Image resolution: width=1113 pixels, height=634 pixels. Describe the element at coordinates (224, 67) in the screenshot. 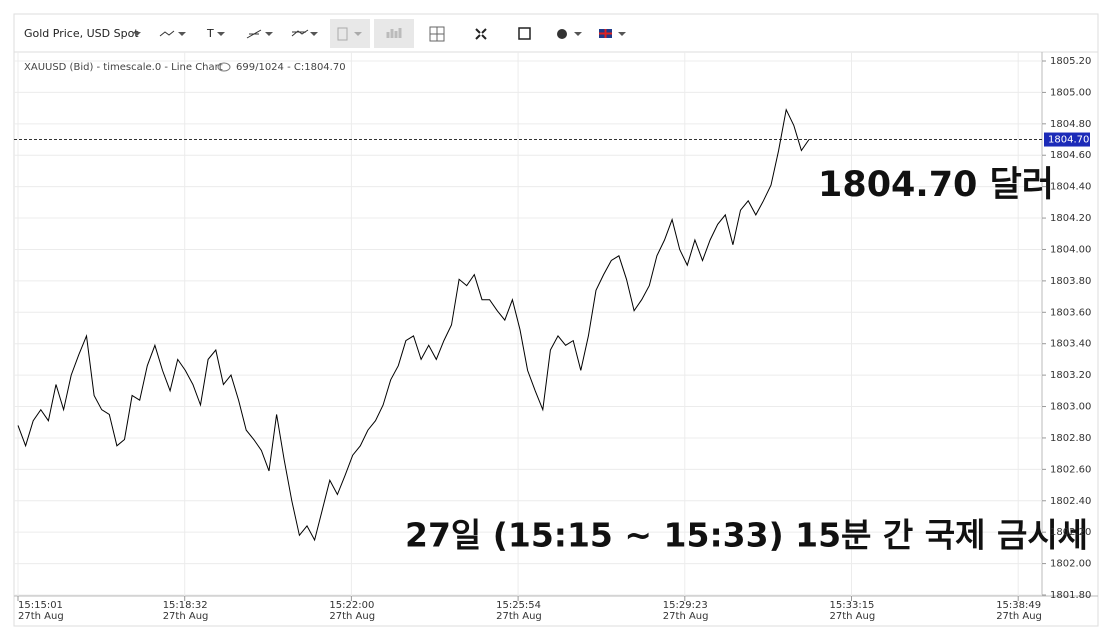

I see `visibility-icon` at that location.